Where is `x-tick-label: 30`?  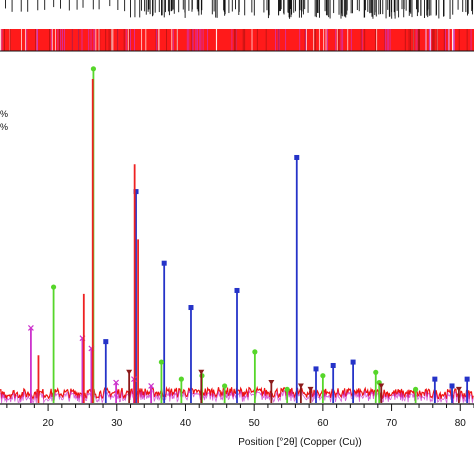 x-tick-label: 30 is located at coordinates (117, 423).